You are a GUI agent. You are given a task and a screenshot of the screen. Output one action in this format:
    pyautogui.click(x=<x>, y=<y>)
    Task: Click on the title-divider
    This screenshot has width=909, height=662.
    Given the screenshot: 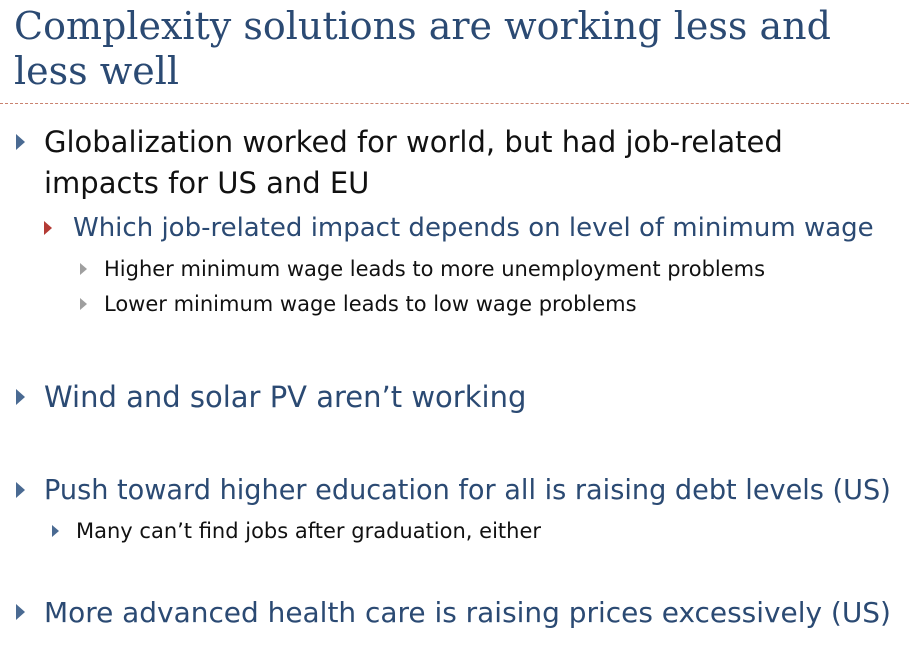 What is the action you would take?
    pyautogui.click(x=454, y=103)
    